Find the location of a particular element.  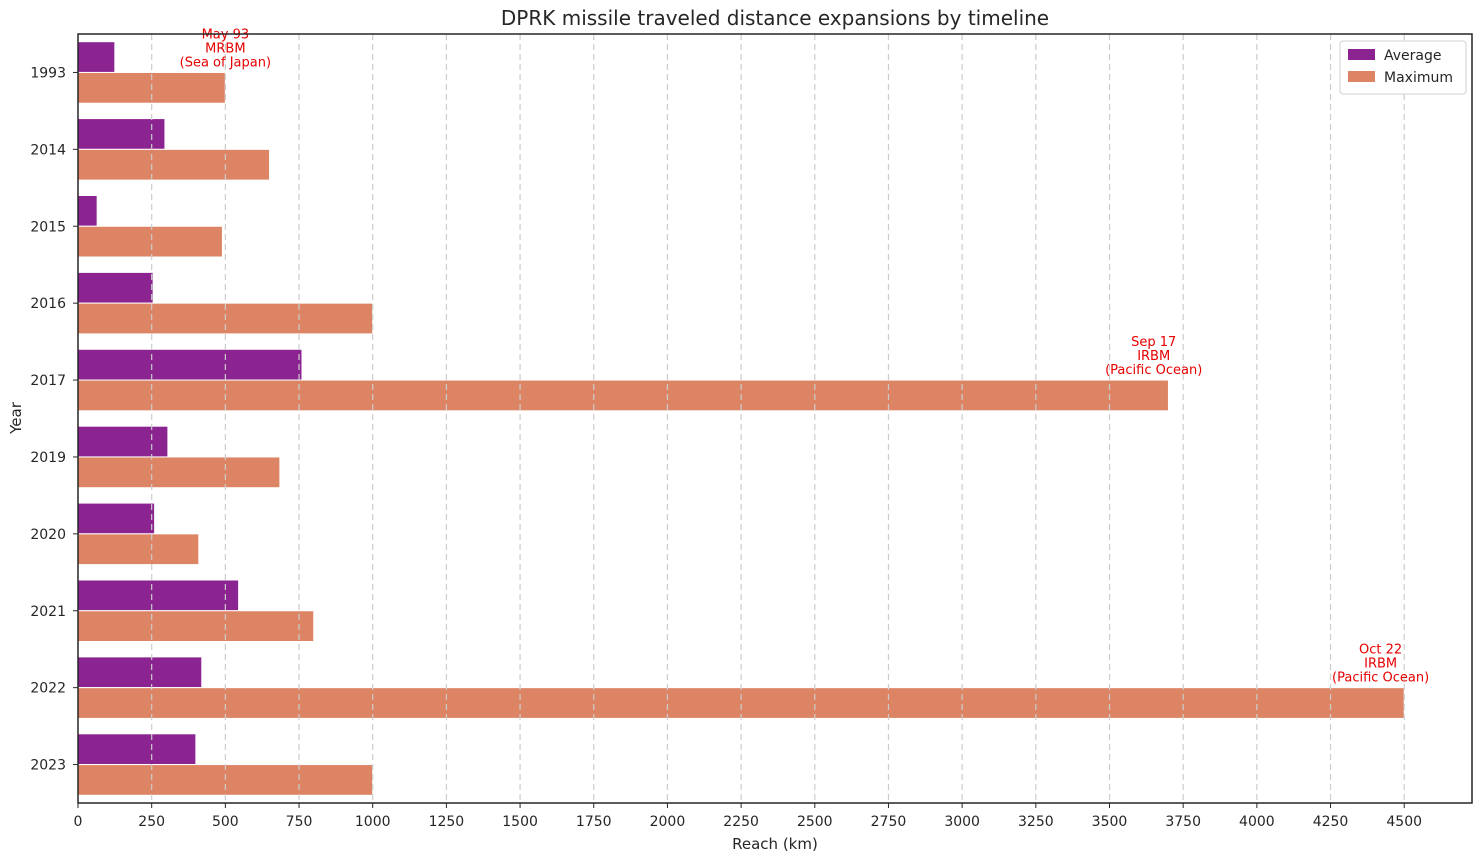

annotation-line: MRBM is located at coordinates (225, 48).